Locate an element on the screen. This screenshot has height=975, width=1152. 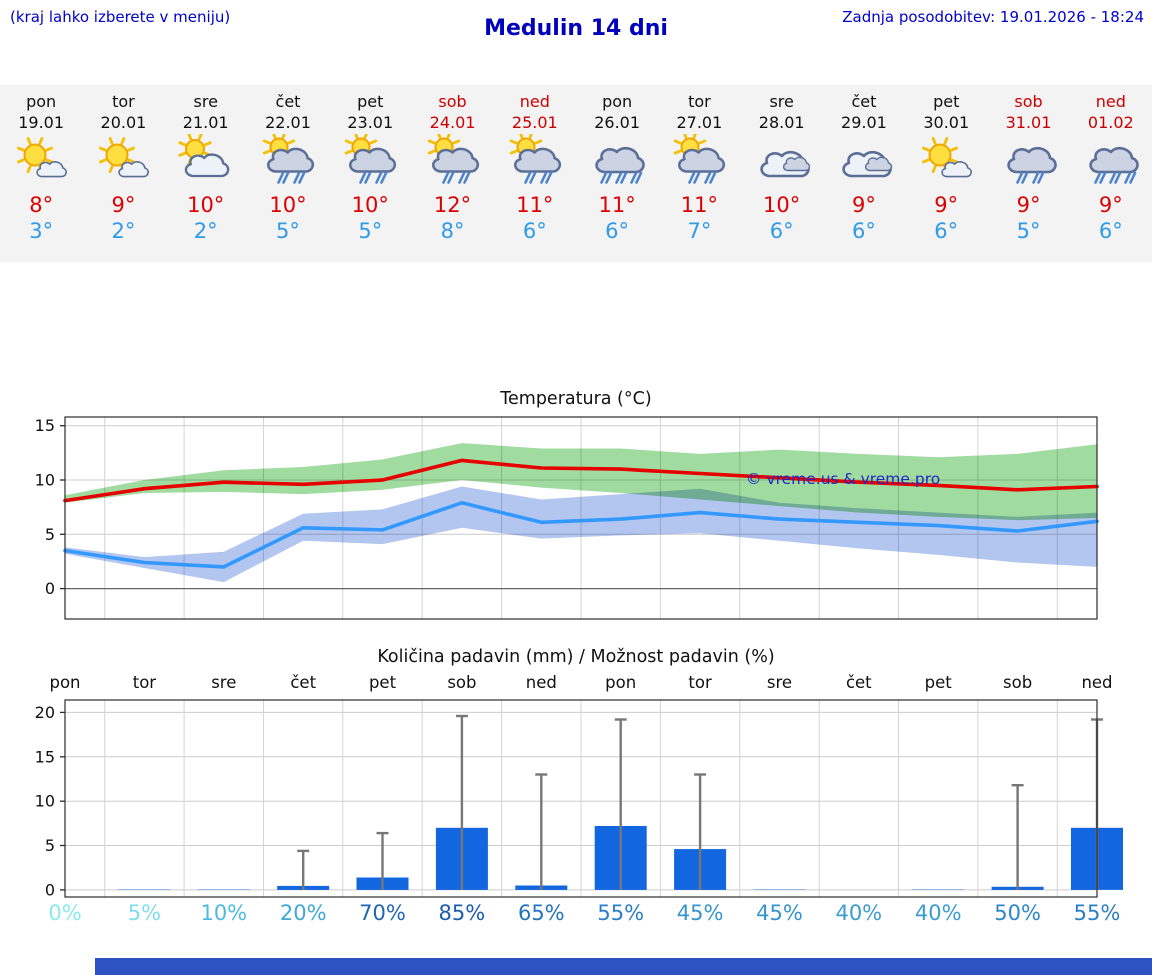
forecast-day-column: pet 30.01 9° 6° is located at coordinates (946, 173).